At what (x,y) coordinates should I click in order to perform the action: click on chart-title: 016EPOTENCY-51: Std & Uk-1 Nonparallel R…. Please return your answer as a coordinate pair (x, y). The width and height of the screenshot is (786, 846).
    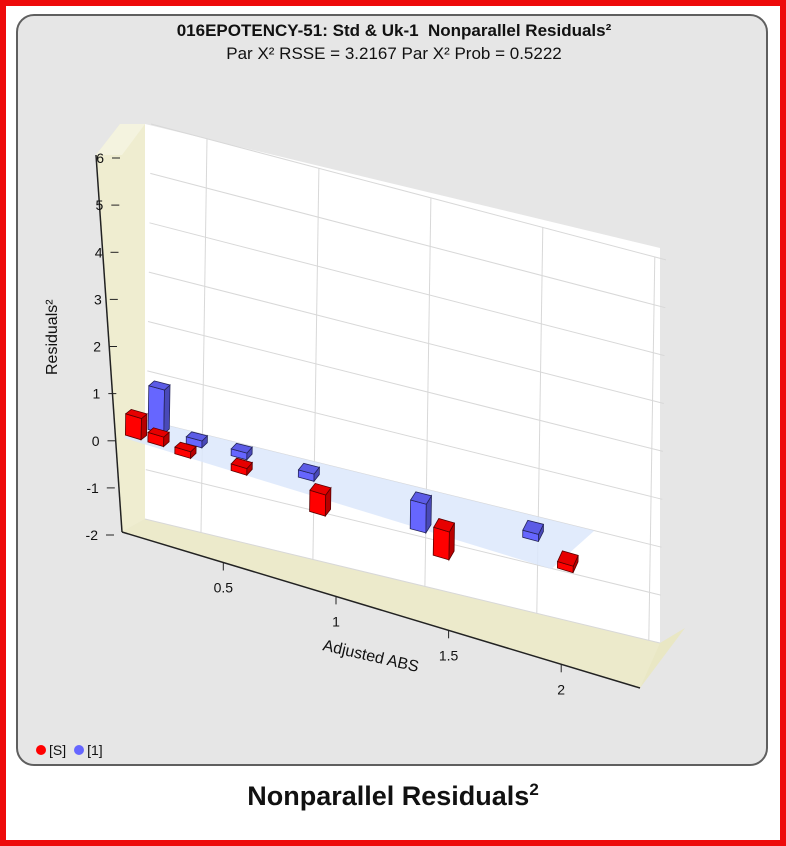
    Looking at the image, I should click on (394, 30).